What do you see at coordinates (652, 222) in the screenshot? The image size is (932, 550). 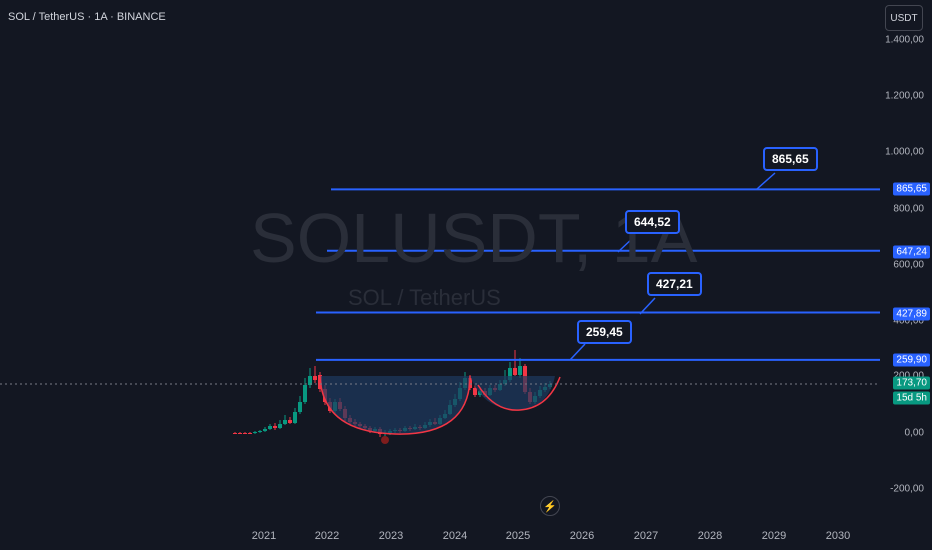 I see `callout-644: 644,52` at bounding box center [652, 222].